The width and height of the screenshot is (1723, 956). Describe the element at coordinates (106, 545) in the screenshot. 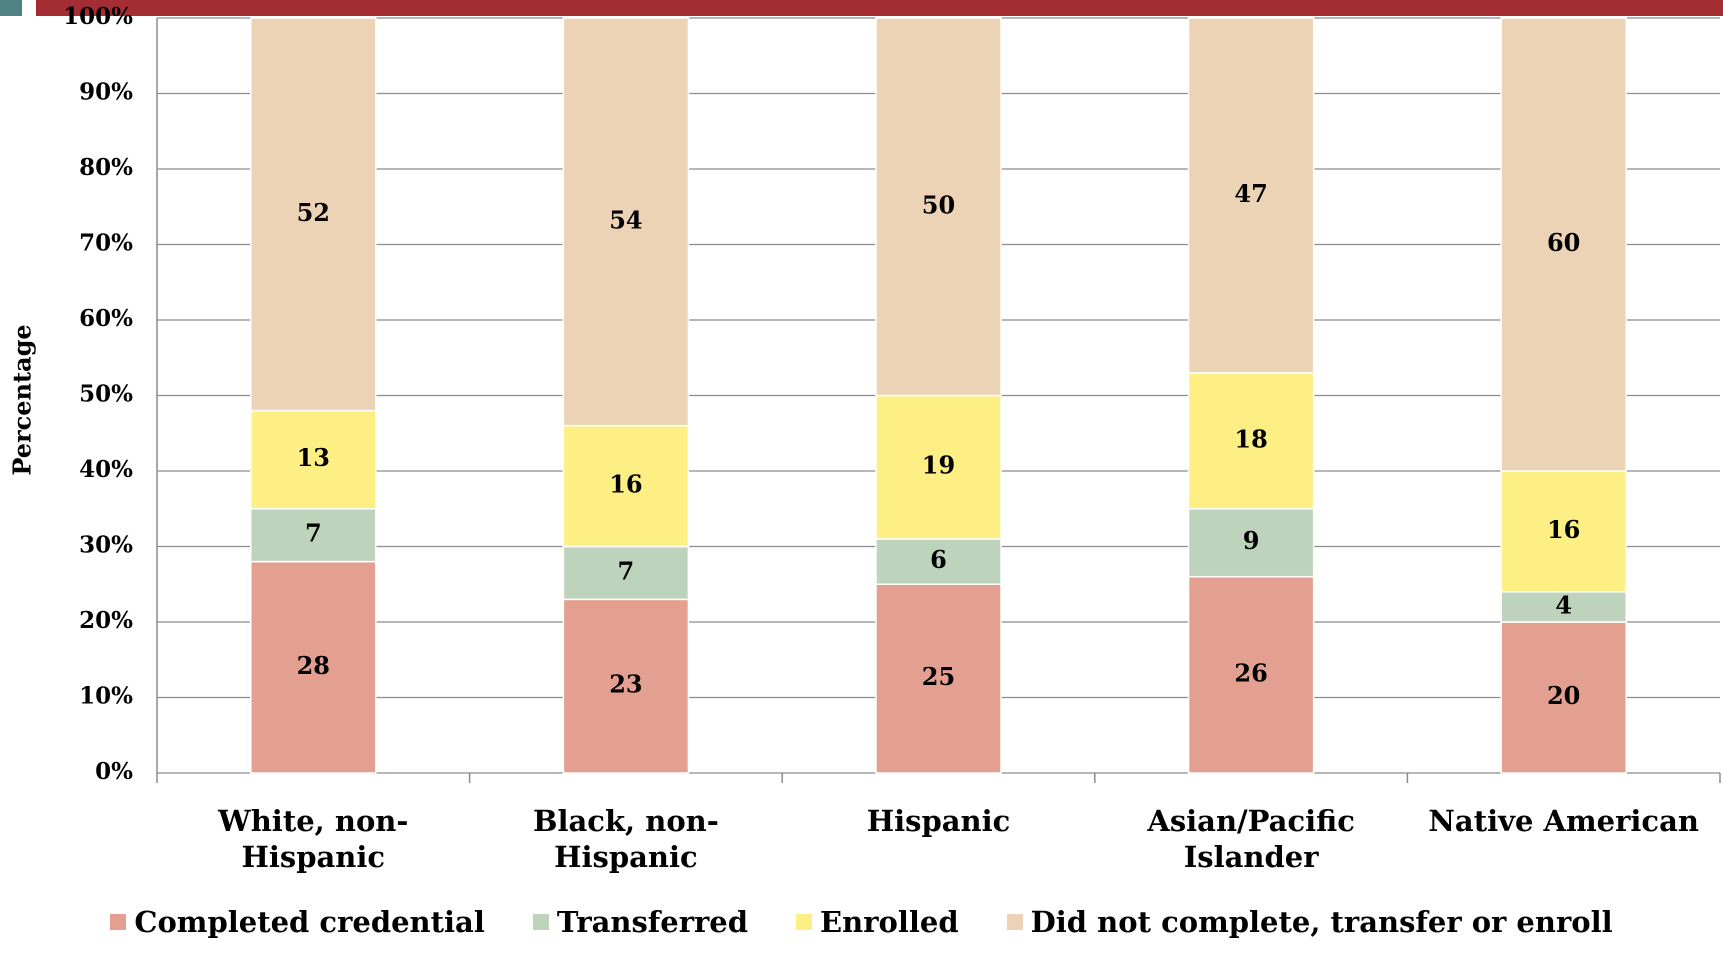

I see `y-tick-label: 30%` at that location.